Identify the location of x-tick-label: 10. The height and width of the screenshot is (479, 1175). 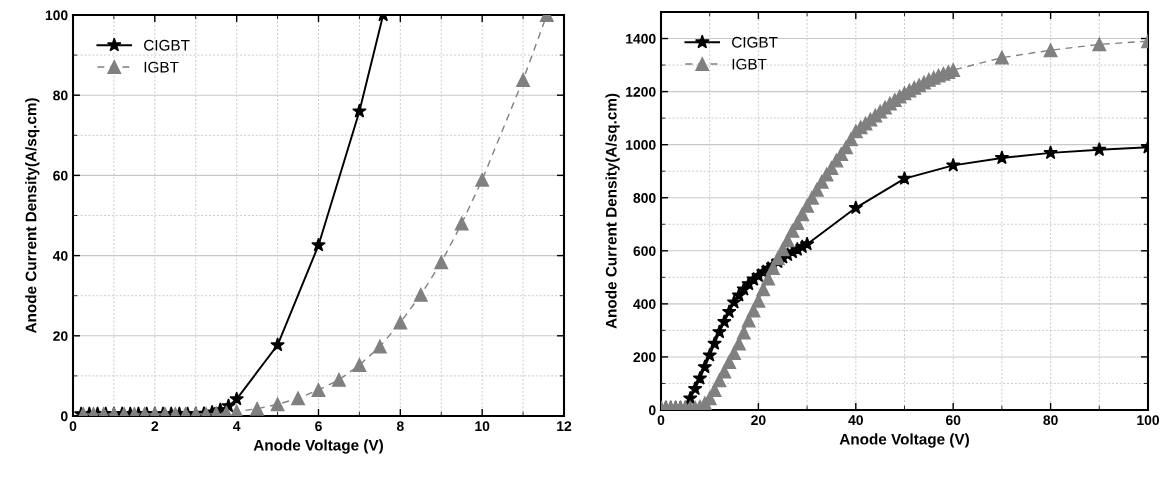
(482, 426).